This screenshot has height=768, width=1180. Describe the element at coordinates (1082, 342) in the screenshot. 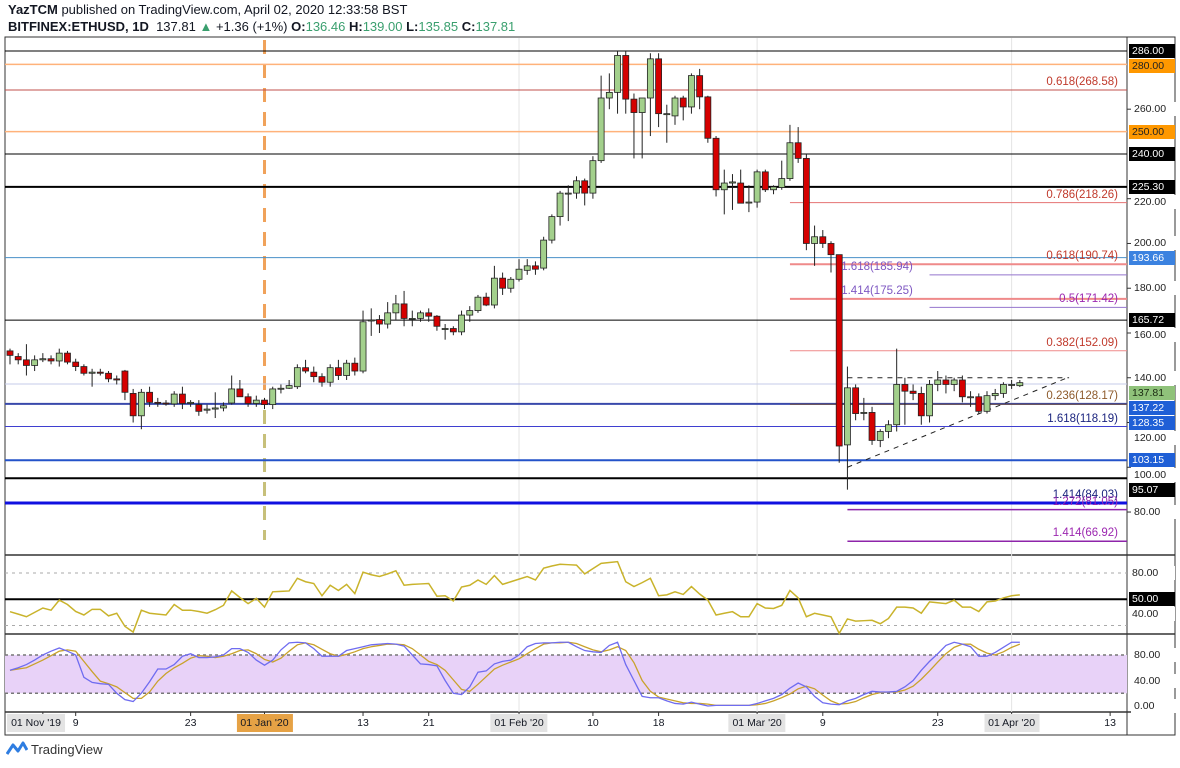

I see `fib-label: 0.382(152.09)` at that location.